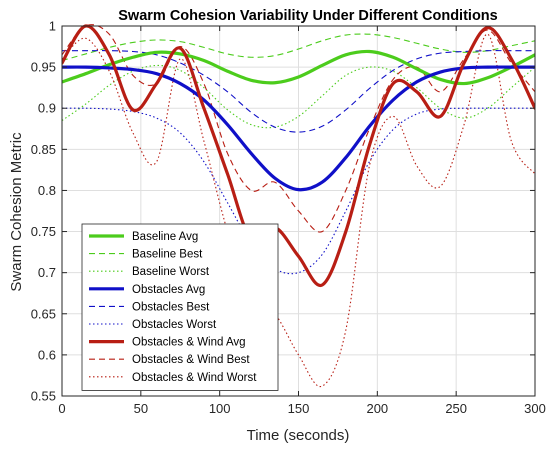 The width and height of the screenshot is (550, 452). What do you see at coordinates (220, 408) in the screenshot?
I see `x-tick-label: 100` at bounding box center [220, 408].